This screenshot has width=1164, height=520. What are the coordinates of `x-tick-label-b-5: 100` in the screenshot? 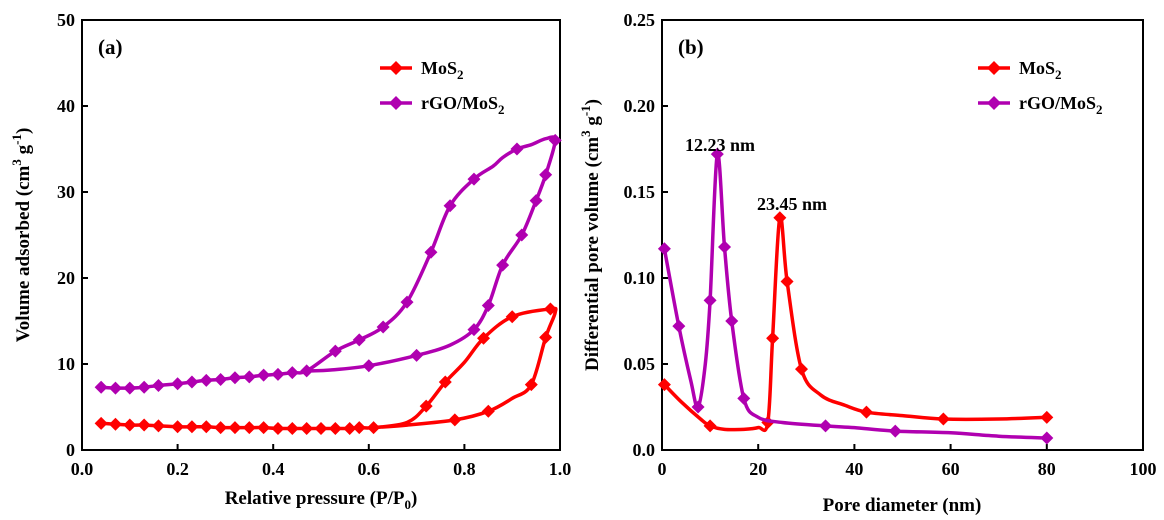 It's located at (1143, 469).